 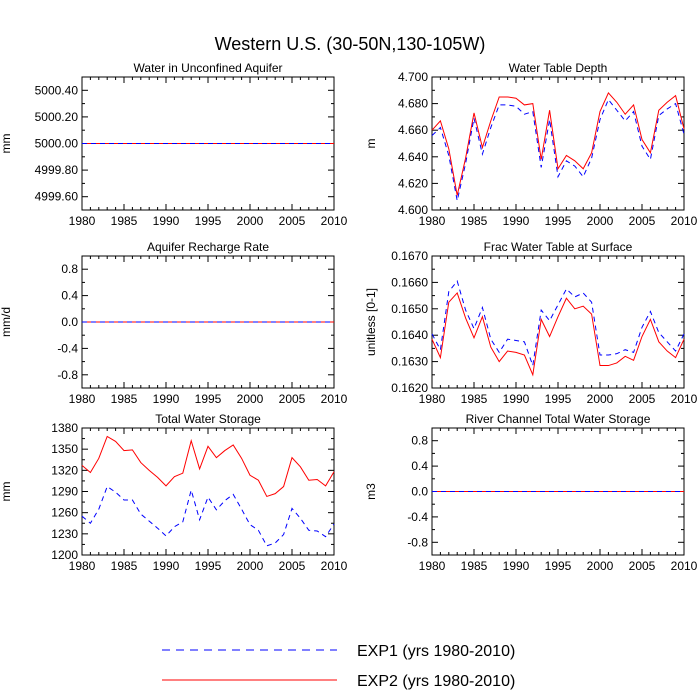 I want to click on panel-title: Total Water Storage, so click(x=208, y=419).